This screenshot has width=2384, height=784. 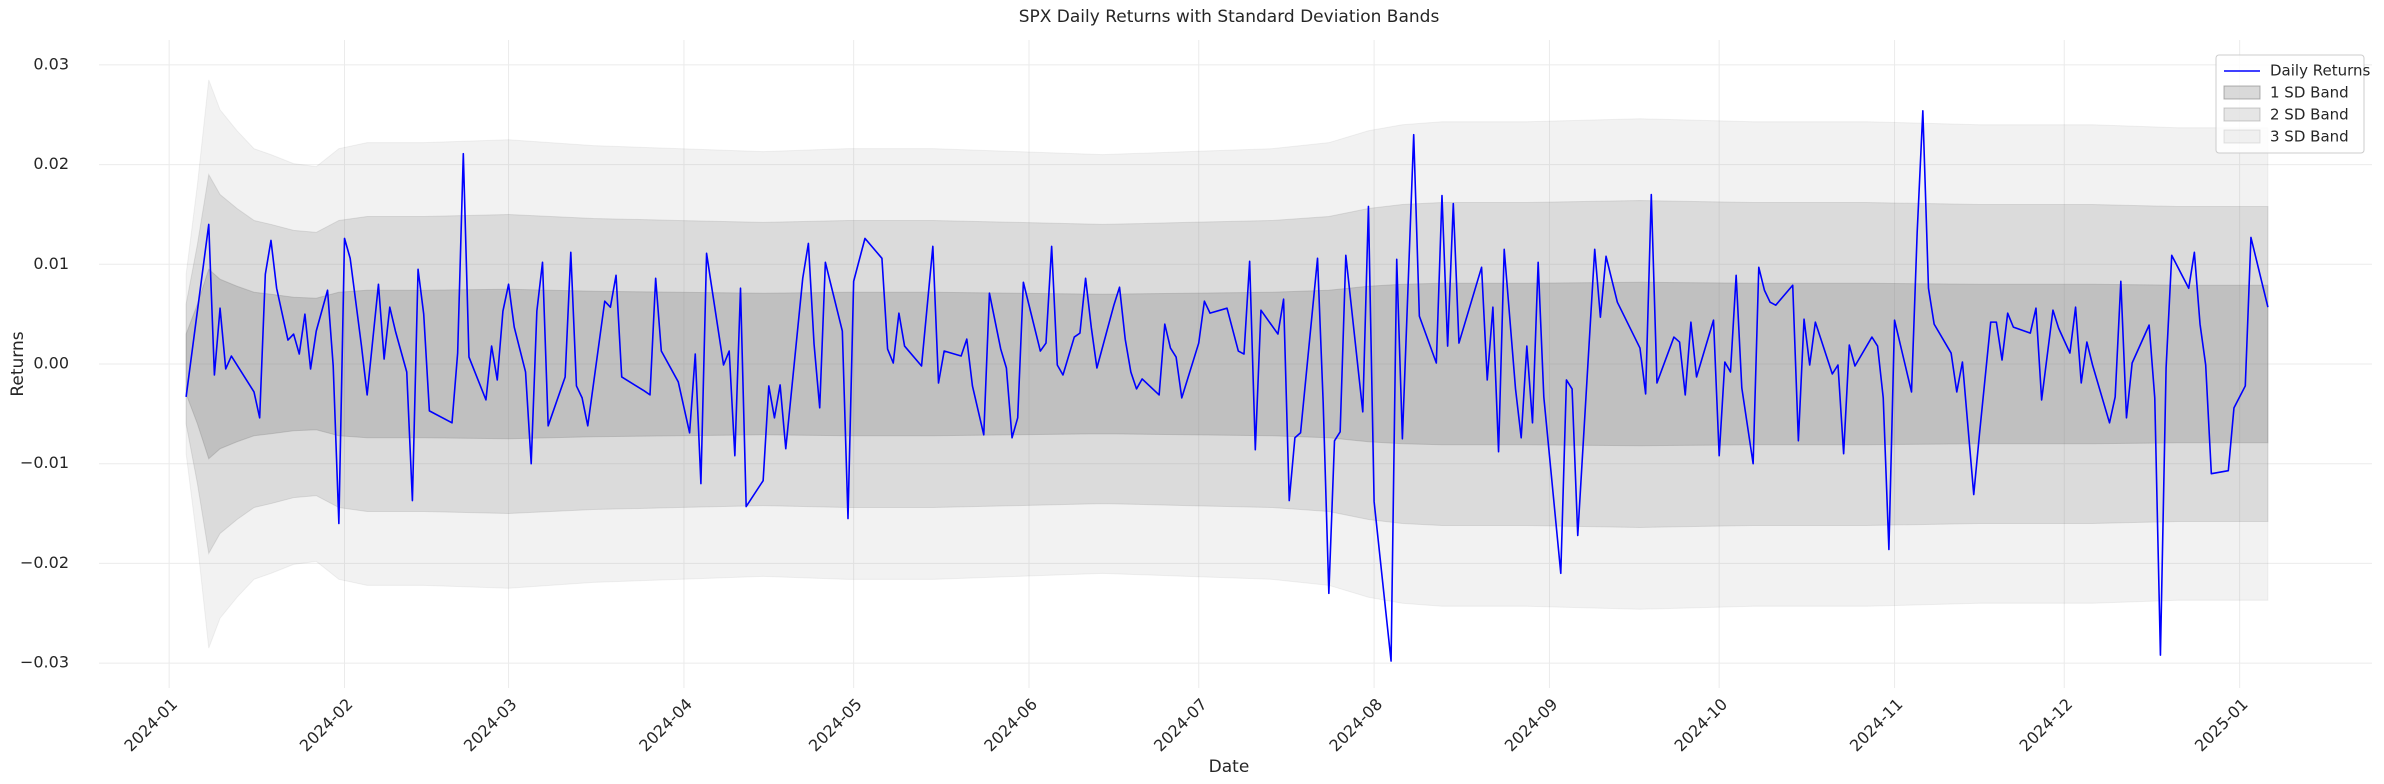 What do you see at coordinates (44, 462) in the screenshot?
I see `y-tick-label: −0.01` at bounding box center [44, 462].